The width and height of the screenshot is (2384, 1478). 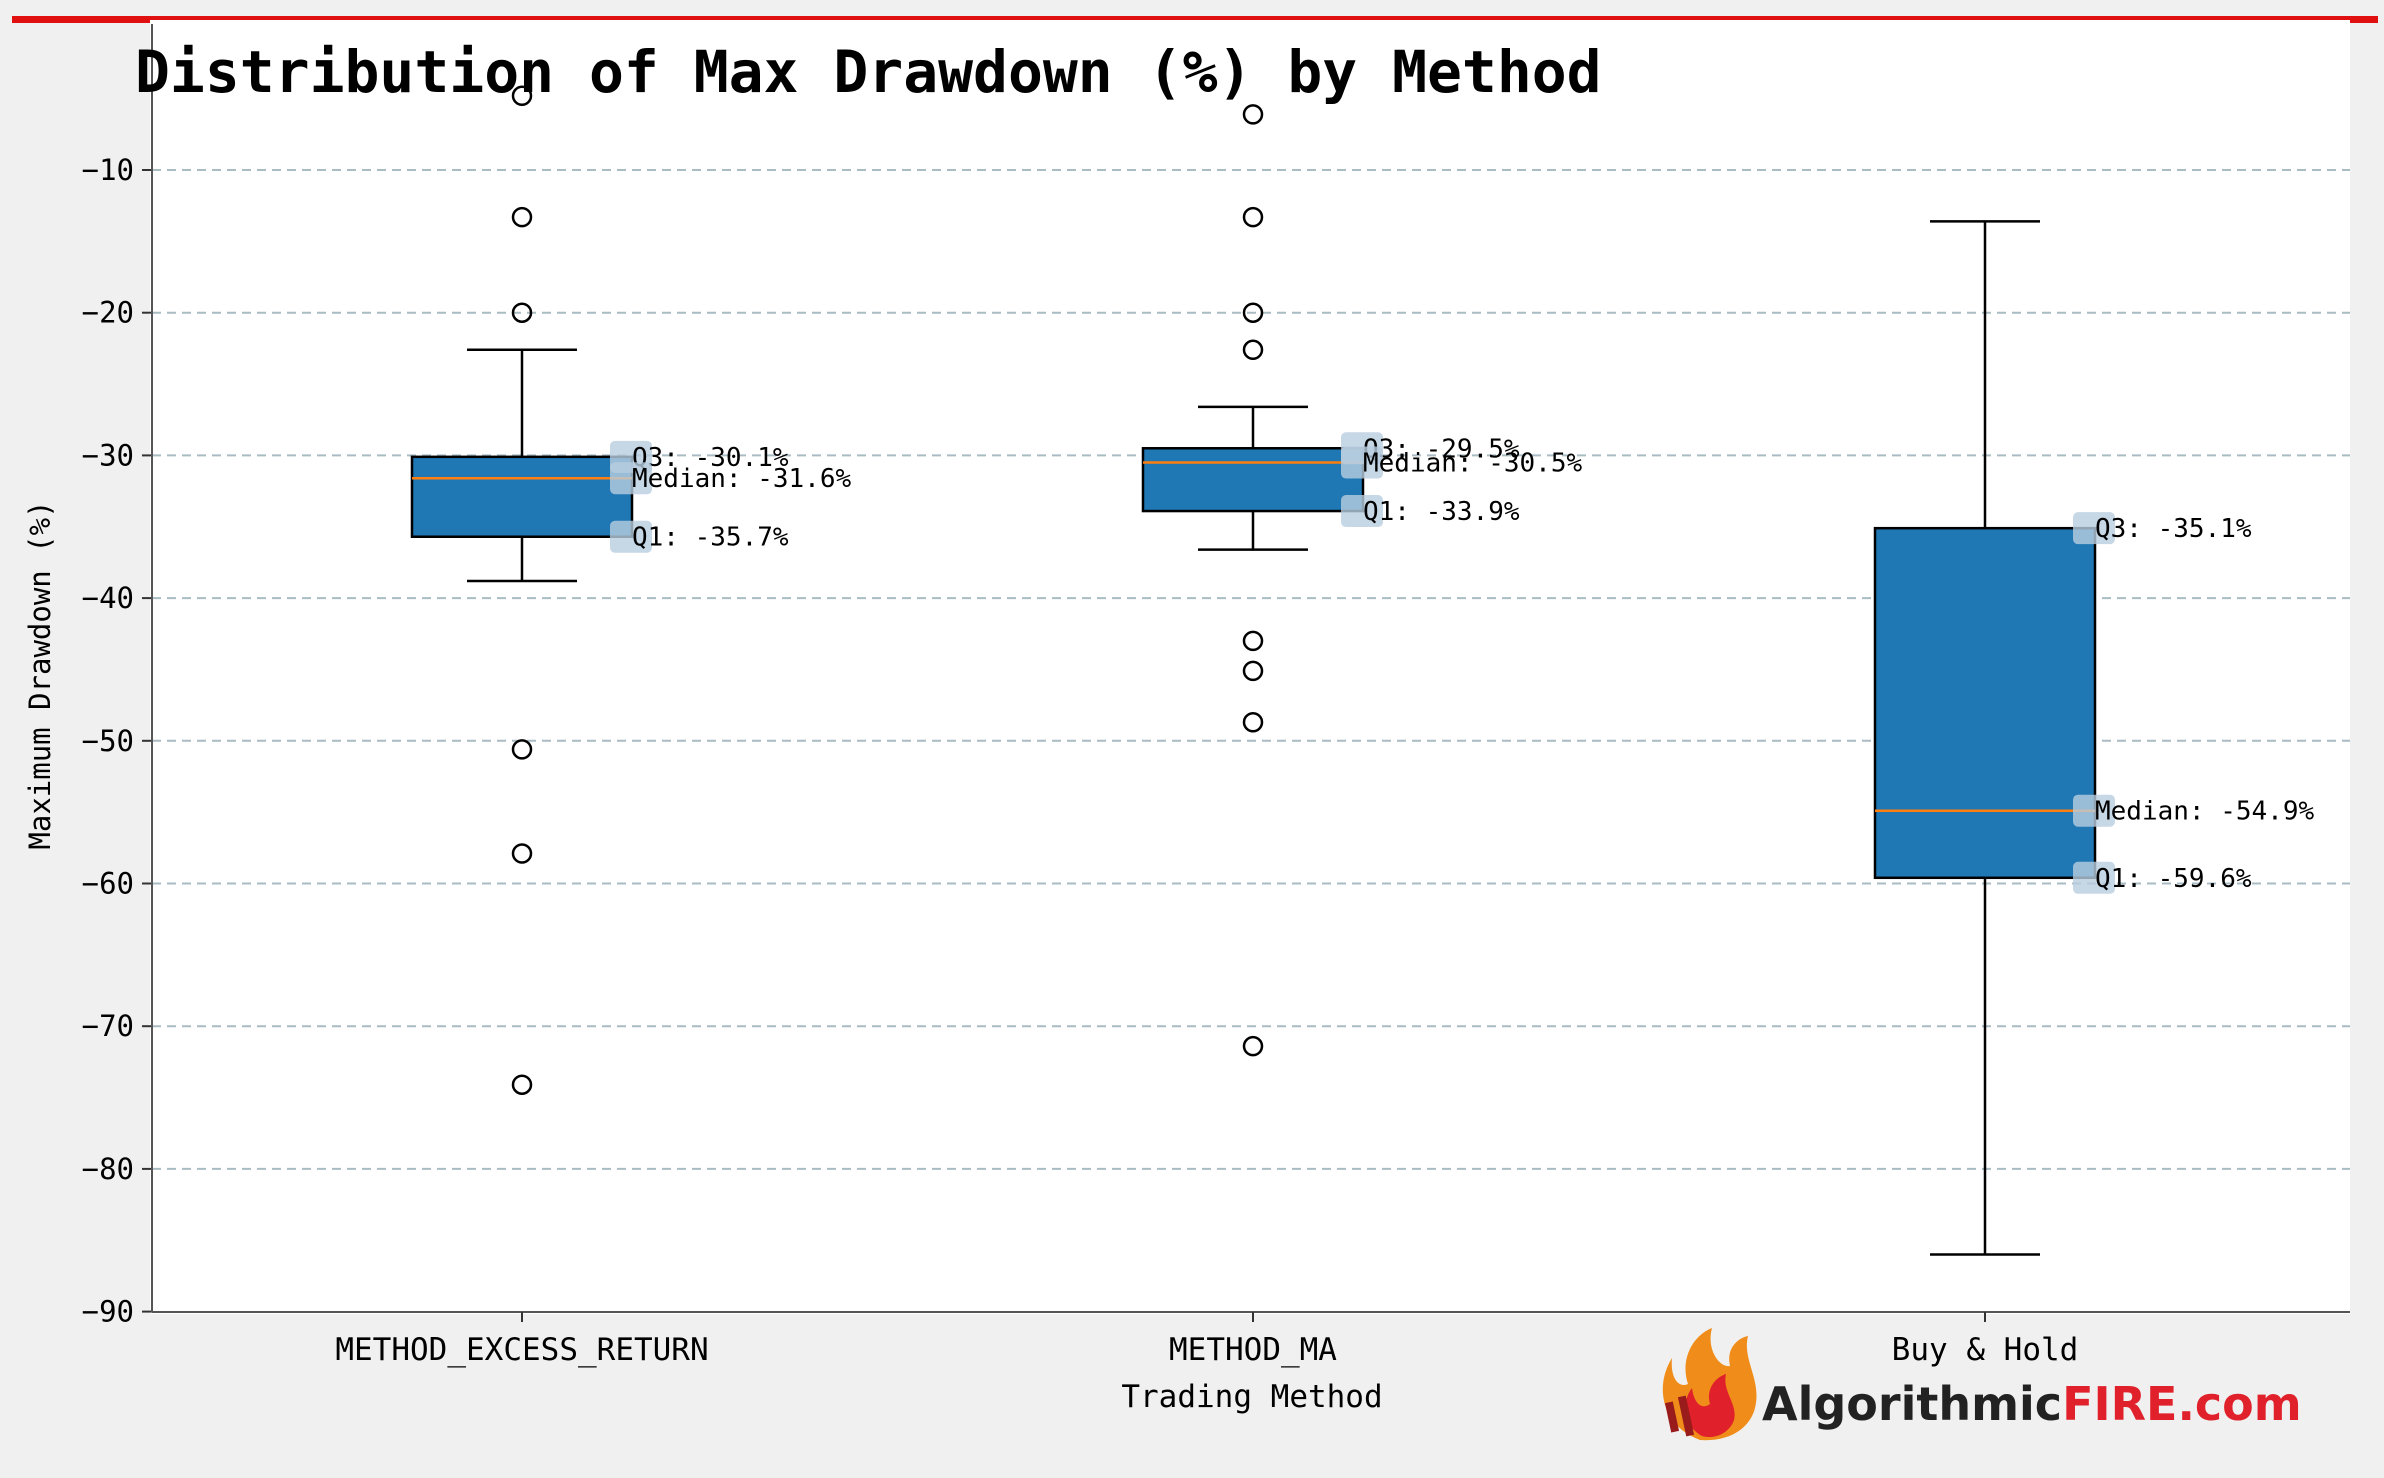 I want to click on logo-text: AlgorithmicFIRE.com, so click(x=2032, y=1404).